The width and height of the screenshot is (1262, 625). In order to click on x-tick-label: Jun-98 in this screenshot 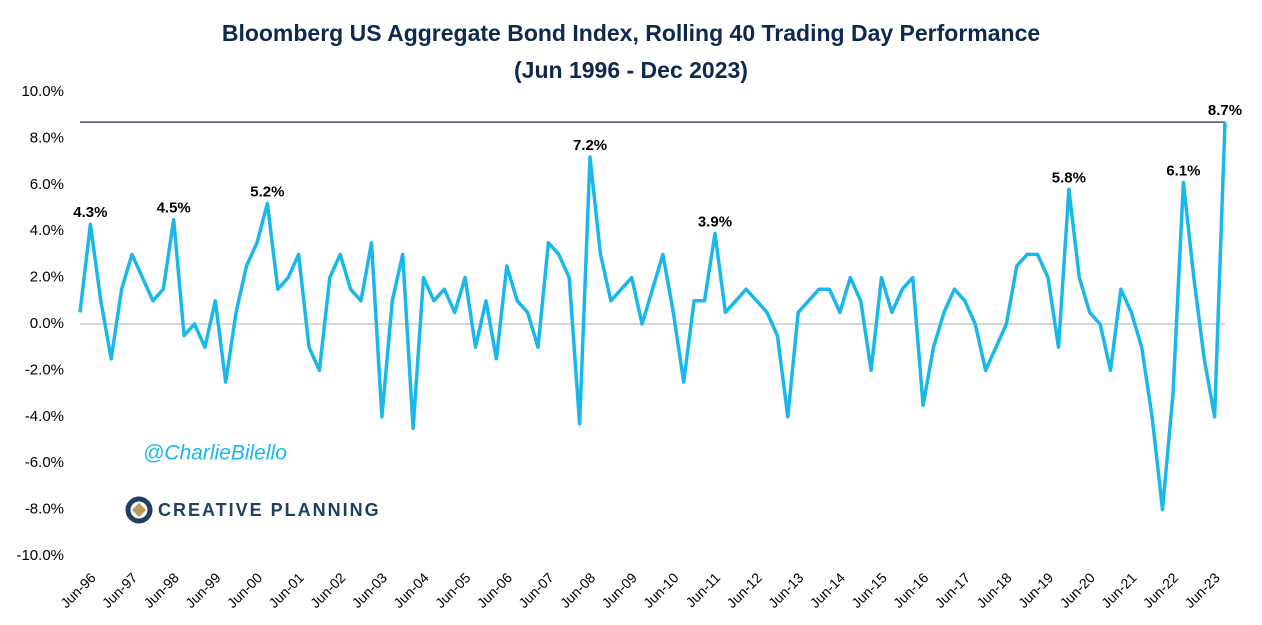, I will do `click(161, 590)`.